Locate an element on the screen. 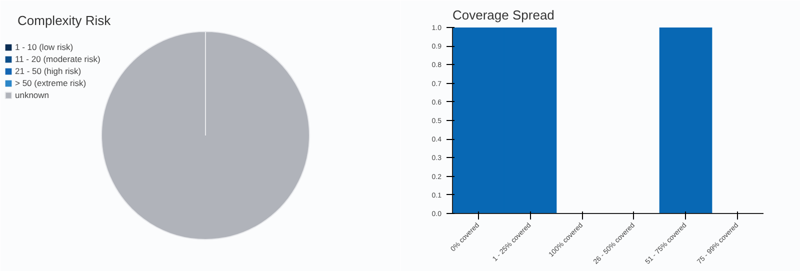 This screenshot has width=800, height=271. chart-title: Complexity Risk is located at coordinates (65, 20).